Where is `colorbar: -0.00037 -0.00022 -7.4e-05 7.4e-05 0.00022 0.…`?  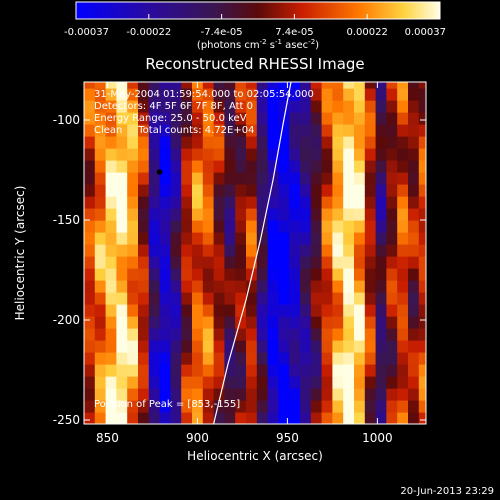
colorbar: -0.00037 -0.00022 -7.4e-05 7.4e-05 0.00022 0.… is located at coordinates (255, 26).